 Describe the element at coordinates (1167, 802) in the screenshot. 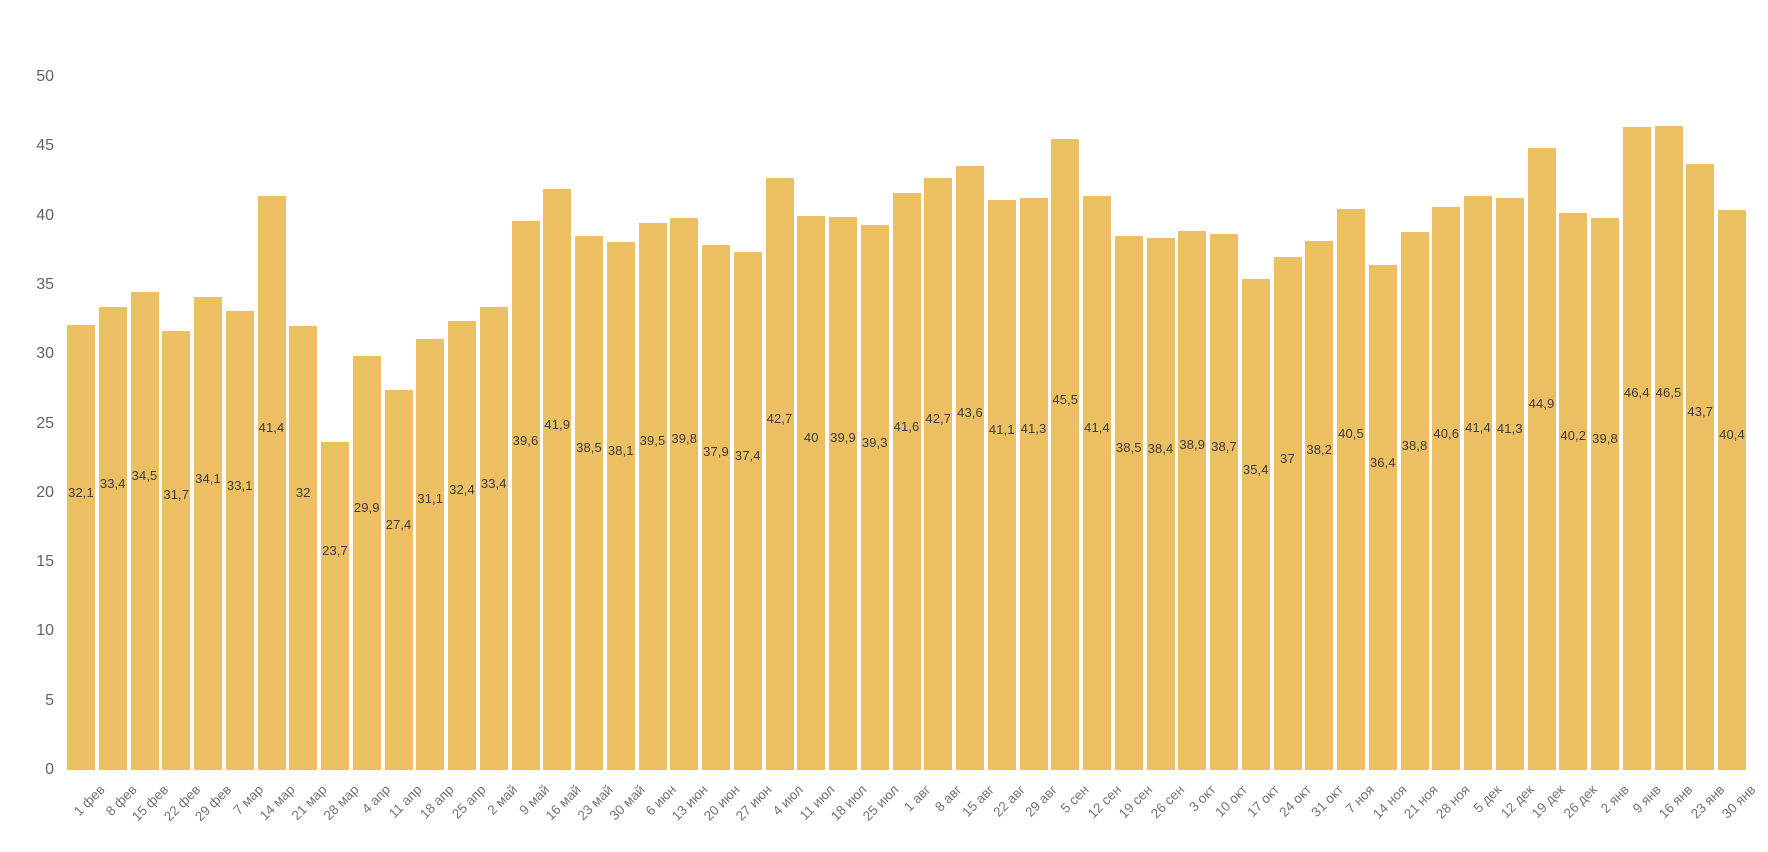

I see `x-axis-tick-label: 26 сен` at that location.